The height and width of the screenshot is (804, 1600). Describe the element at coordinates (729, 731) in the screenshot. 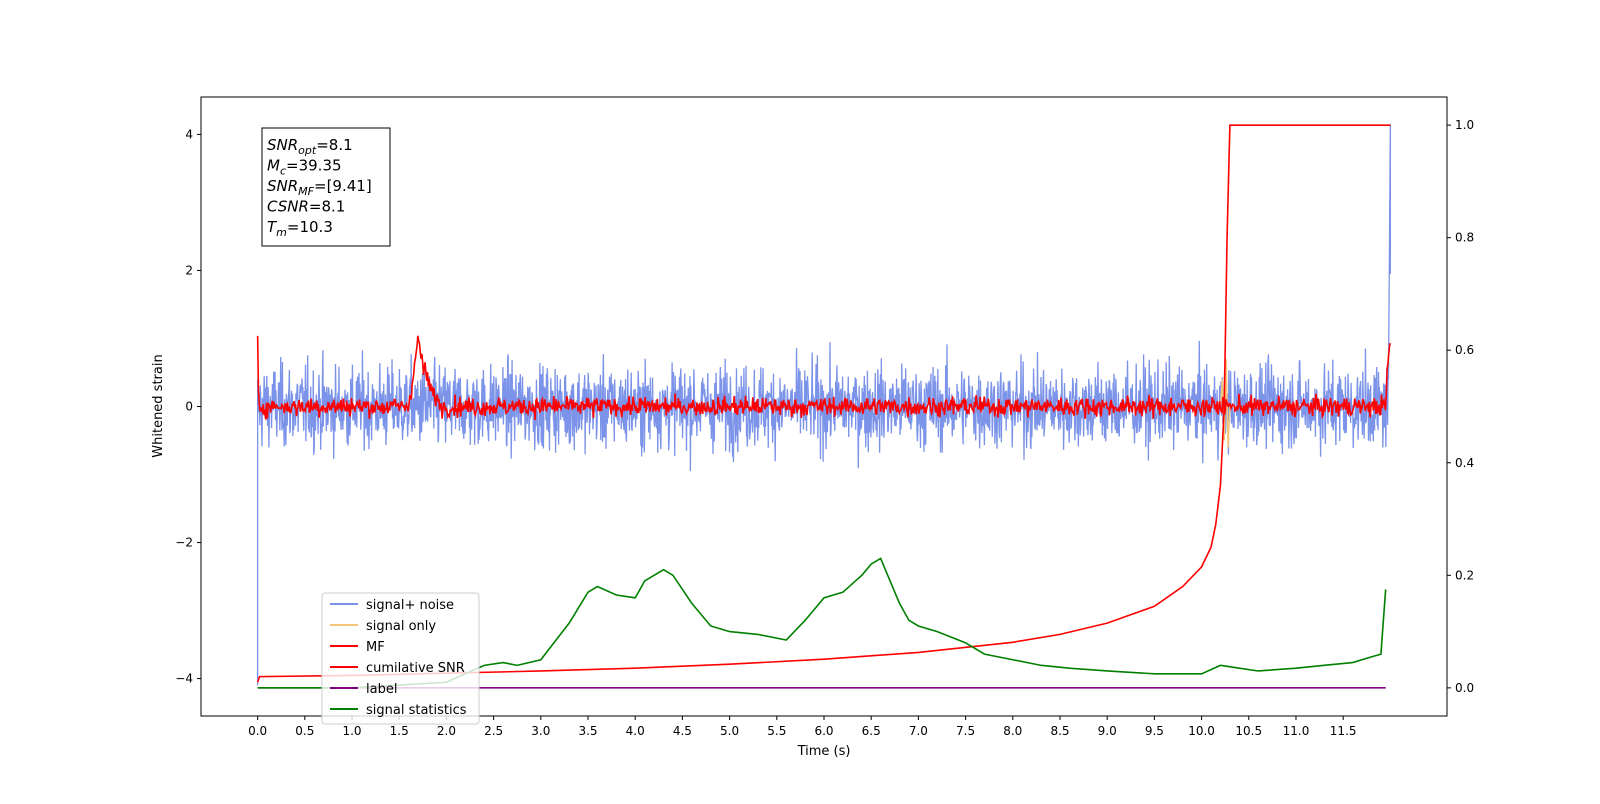

I see `x-tick-label: 5.0` at that location.